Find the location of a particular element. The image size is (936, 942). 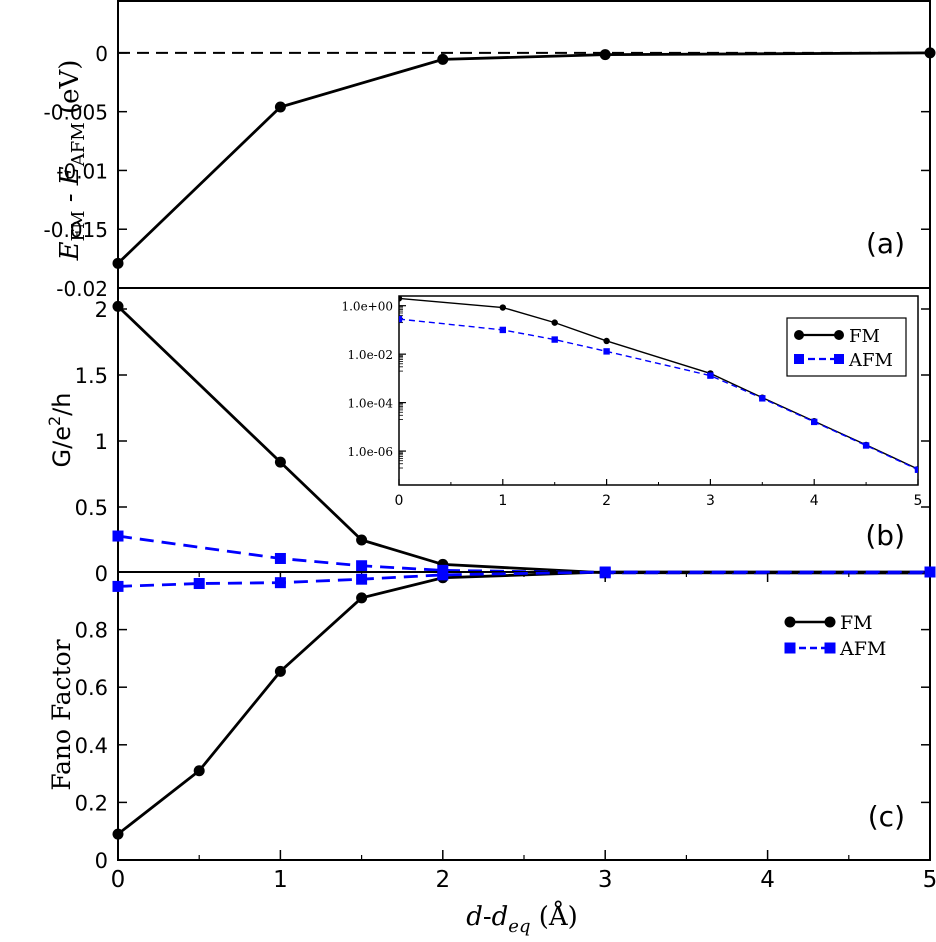

panel-c-xtick-label: 1 is located at coordinates (280, 880).